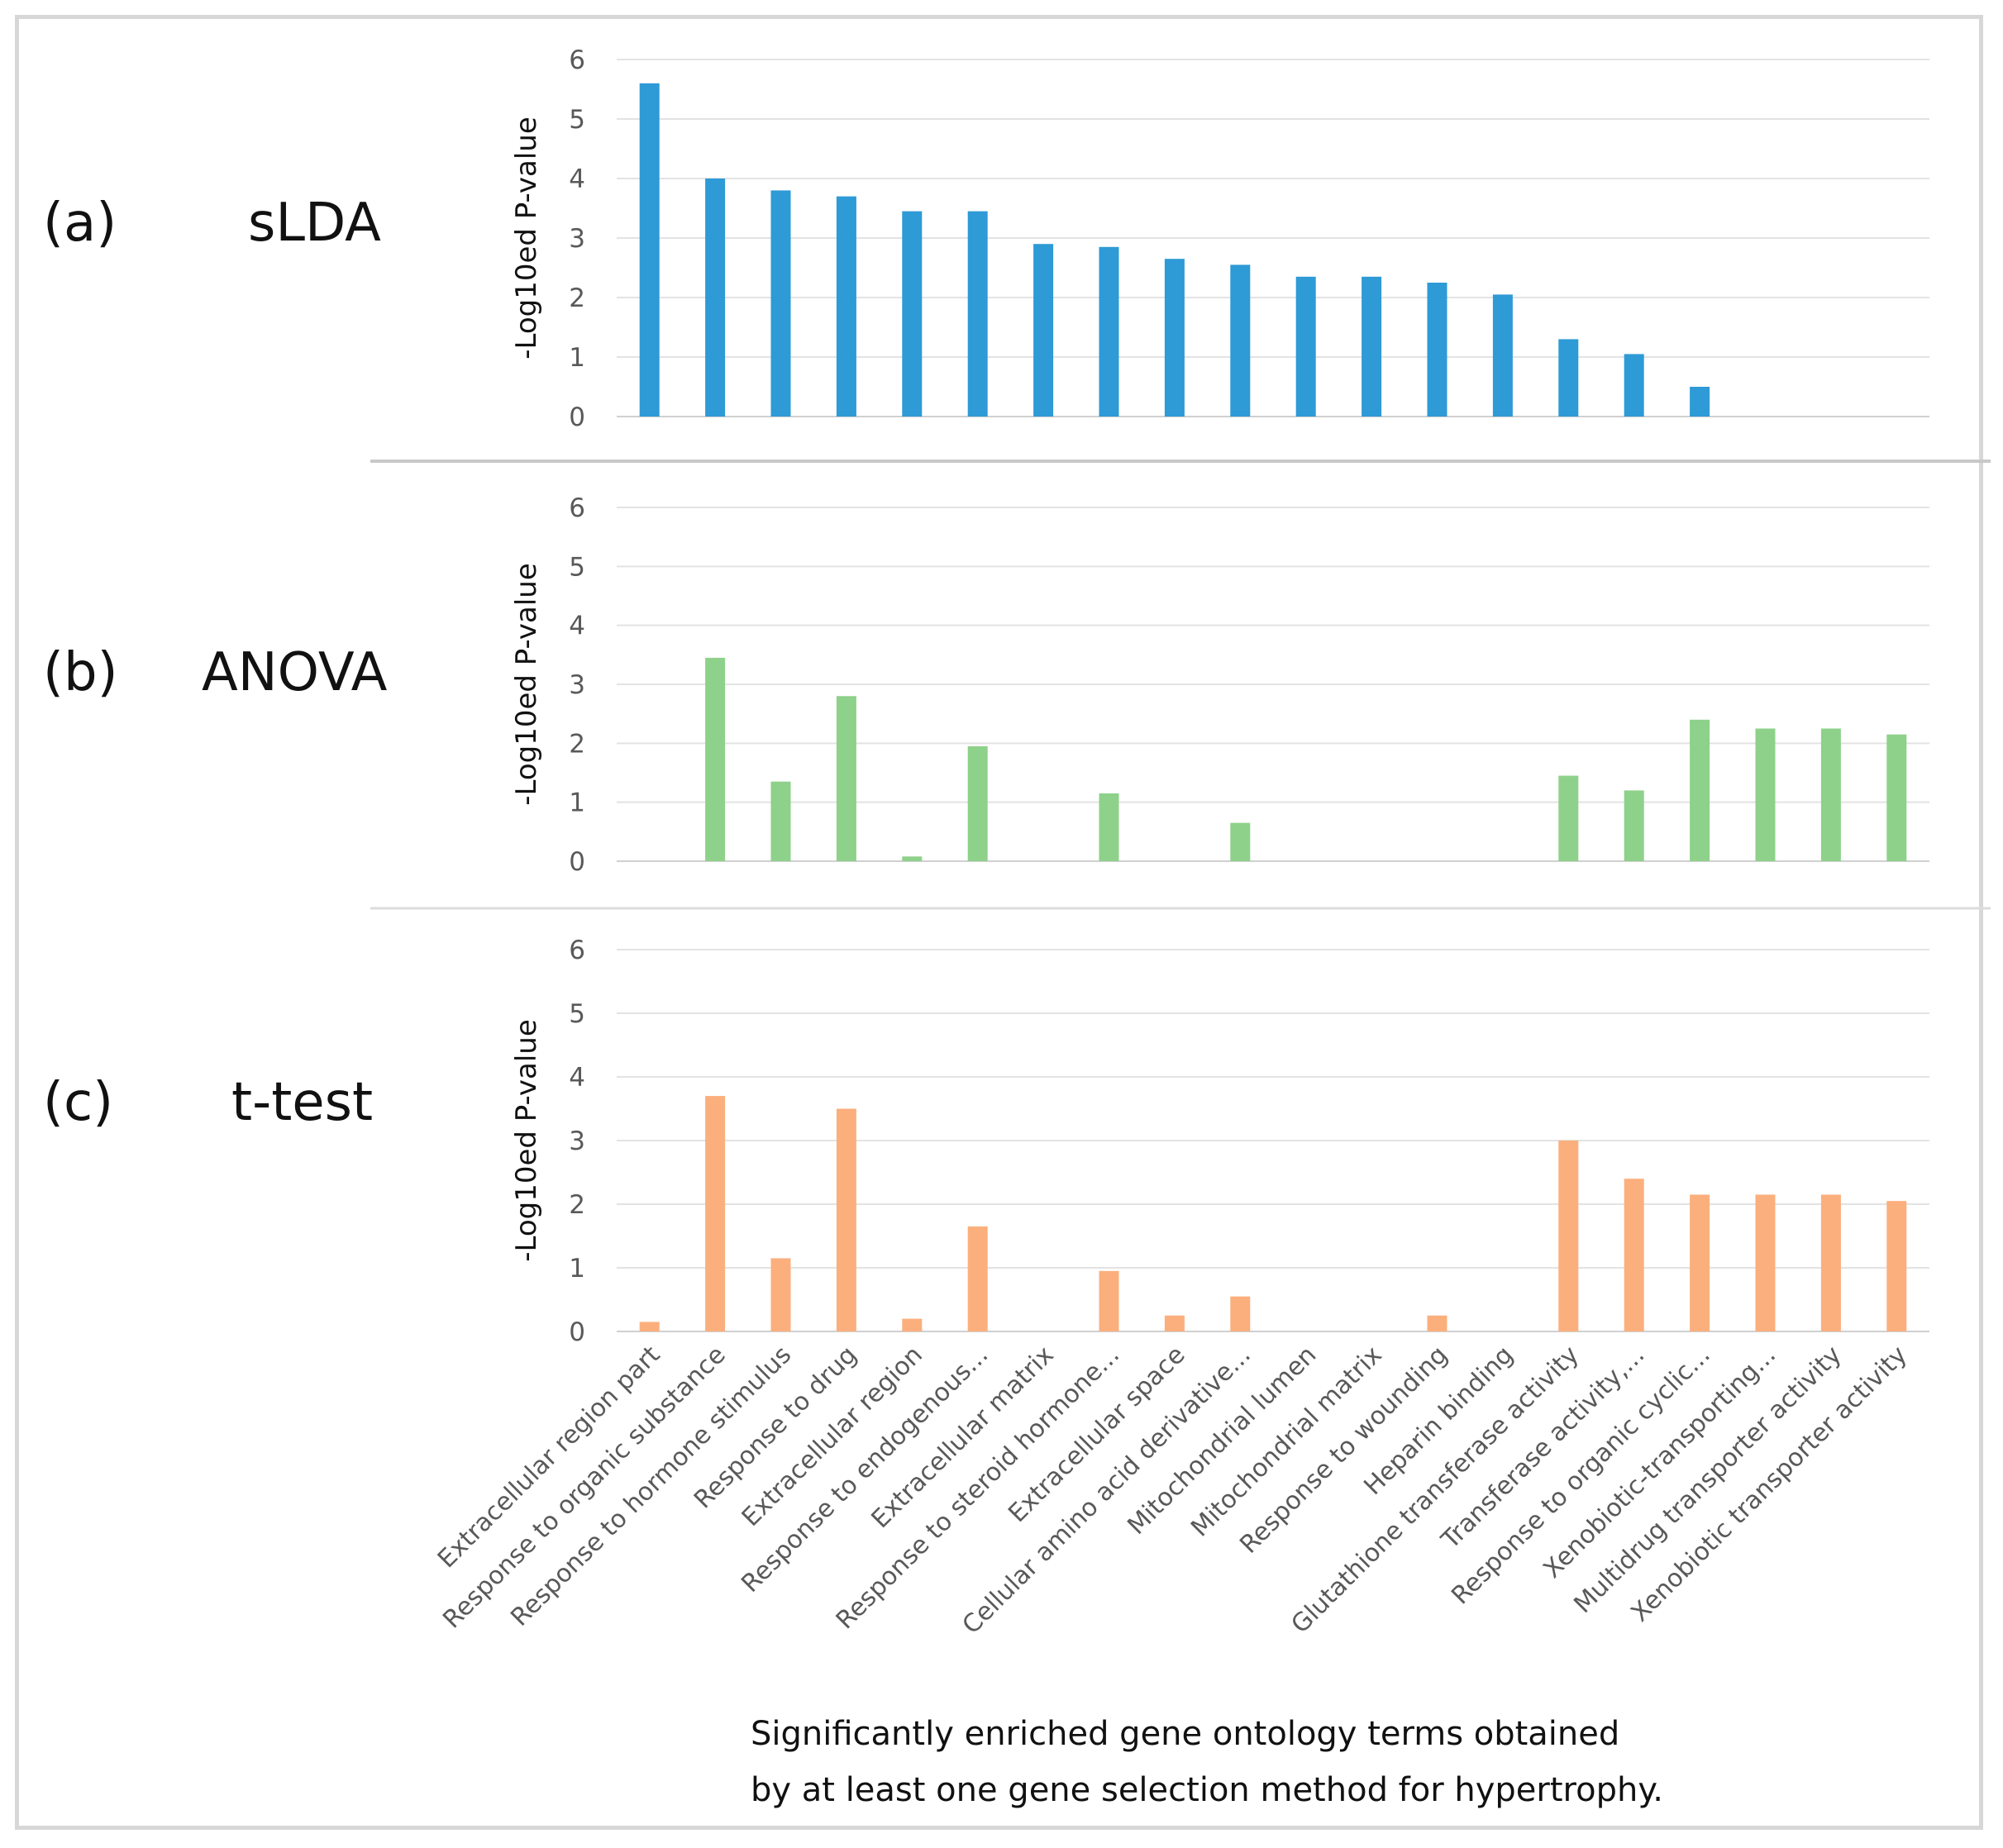 The image size is (2003, 1848). What do you see at coordinates (80, 223) in the screenshot?
I see `panel-a-letter: (a)` at bounding box center [80, 223].